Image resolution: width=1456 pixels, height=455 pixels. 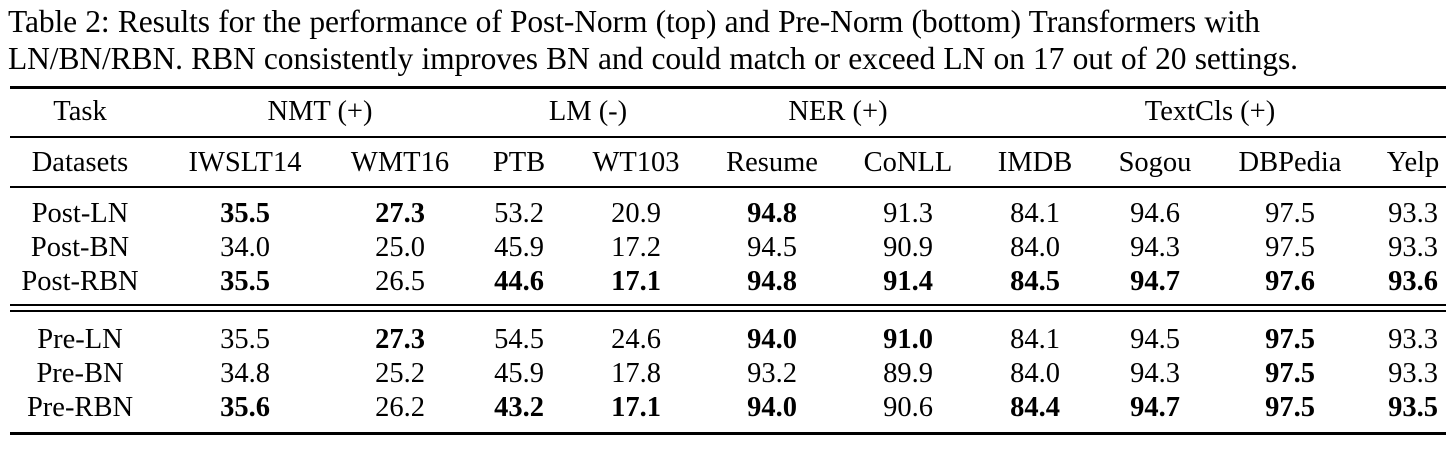 I want to click on row-label: Pre-RBN, so click(x=80, y=407).